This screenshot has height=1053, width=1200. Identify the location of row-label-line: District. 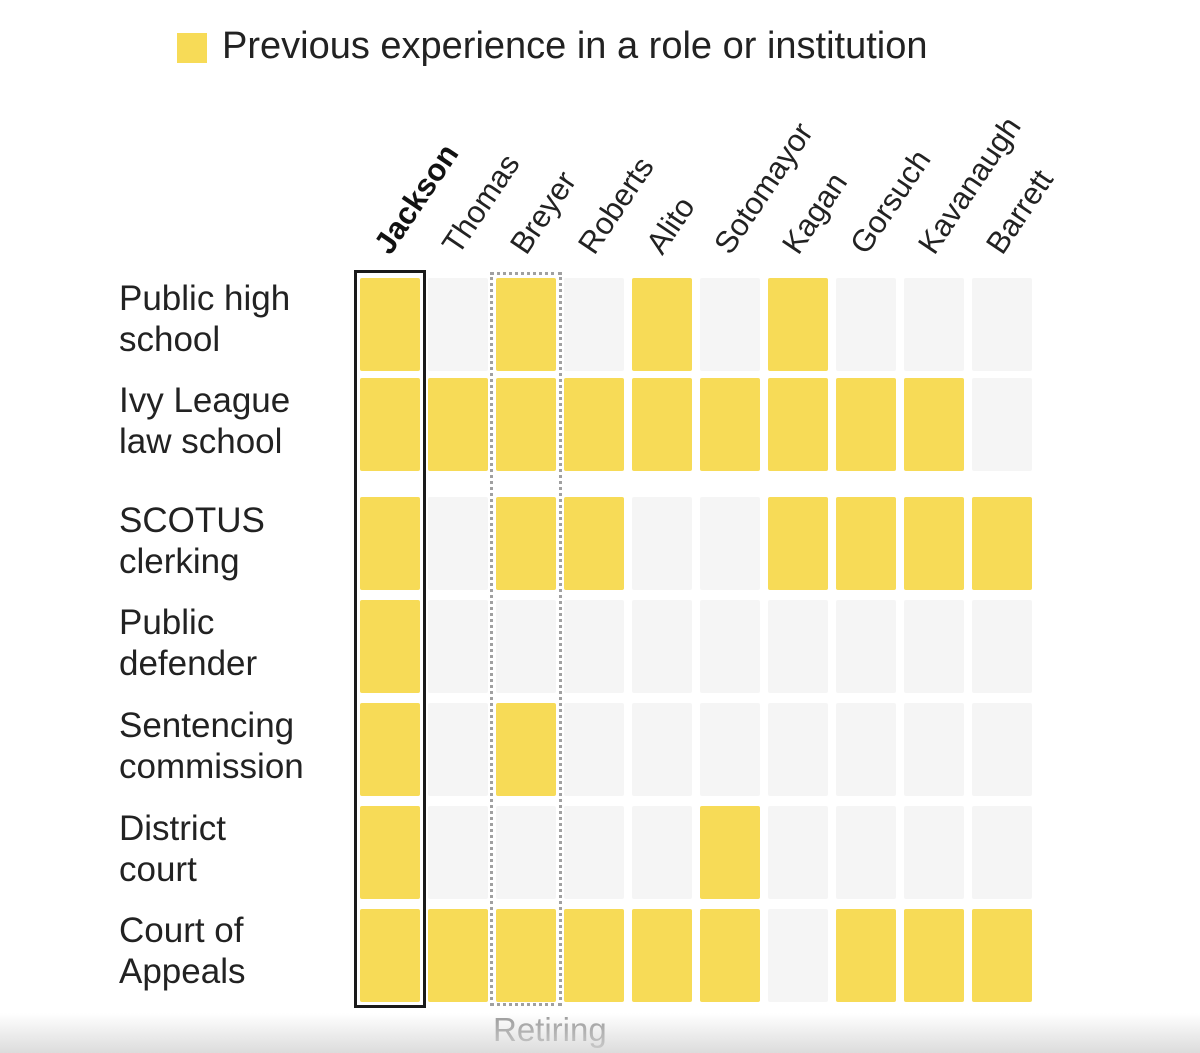
(172, 828).